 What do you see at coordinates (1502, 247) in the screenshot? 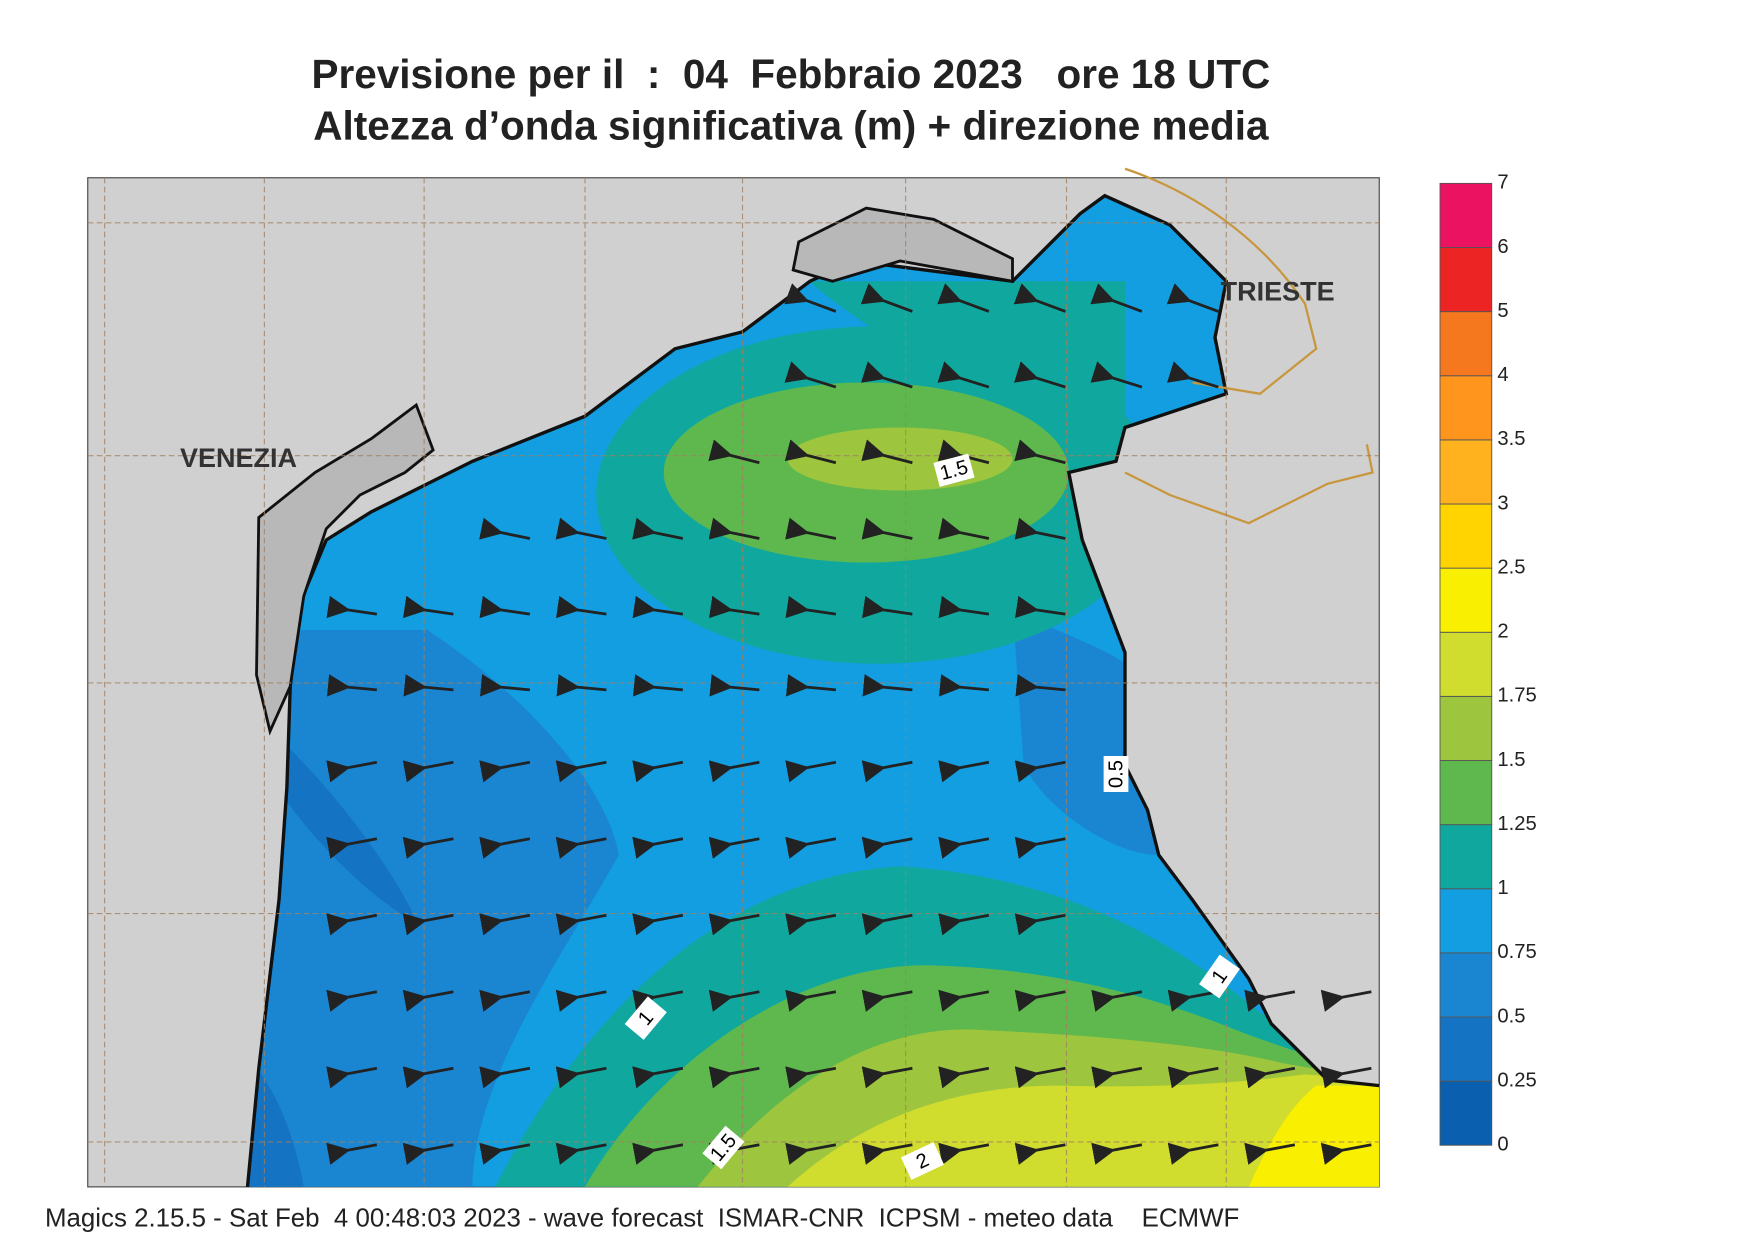
I see `colorbar-label: 6` at bounding box center [1502, 247].